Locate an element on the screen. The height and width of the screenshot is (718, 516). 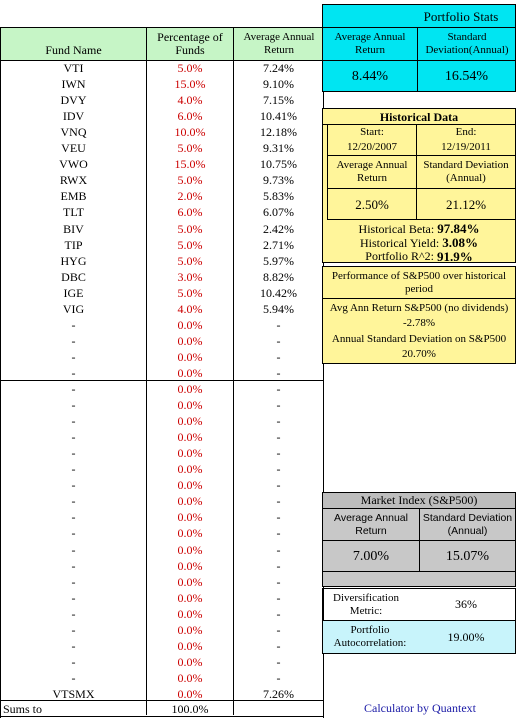
market-std-value-cell is located at coordinates (467, 556).